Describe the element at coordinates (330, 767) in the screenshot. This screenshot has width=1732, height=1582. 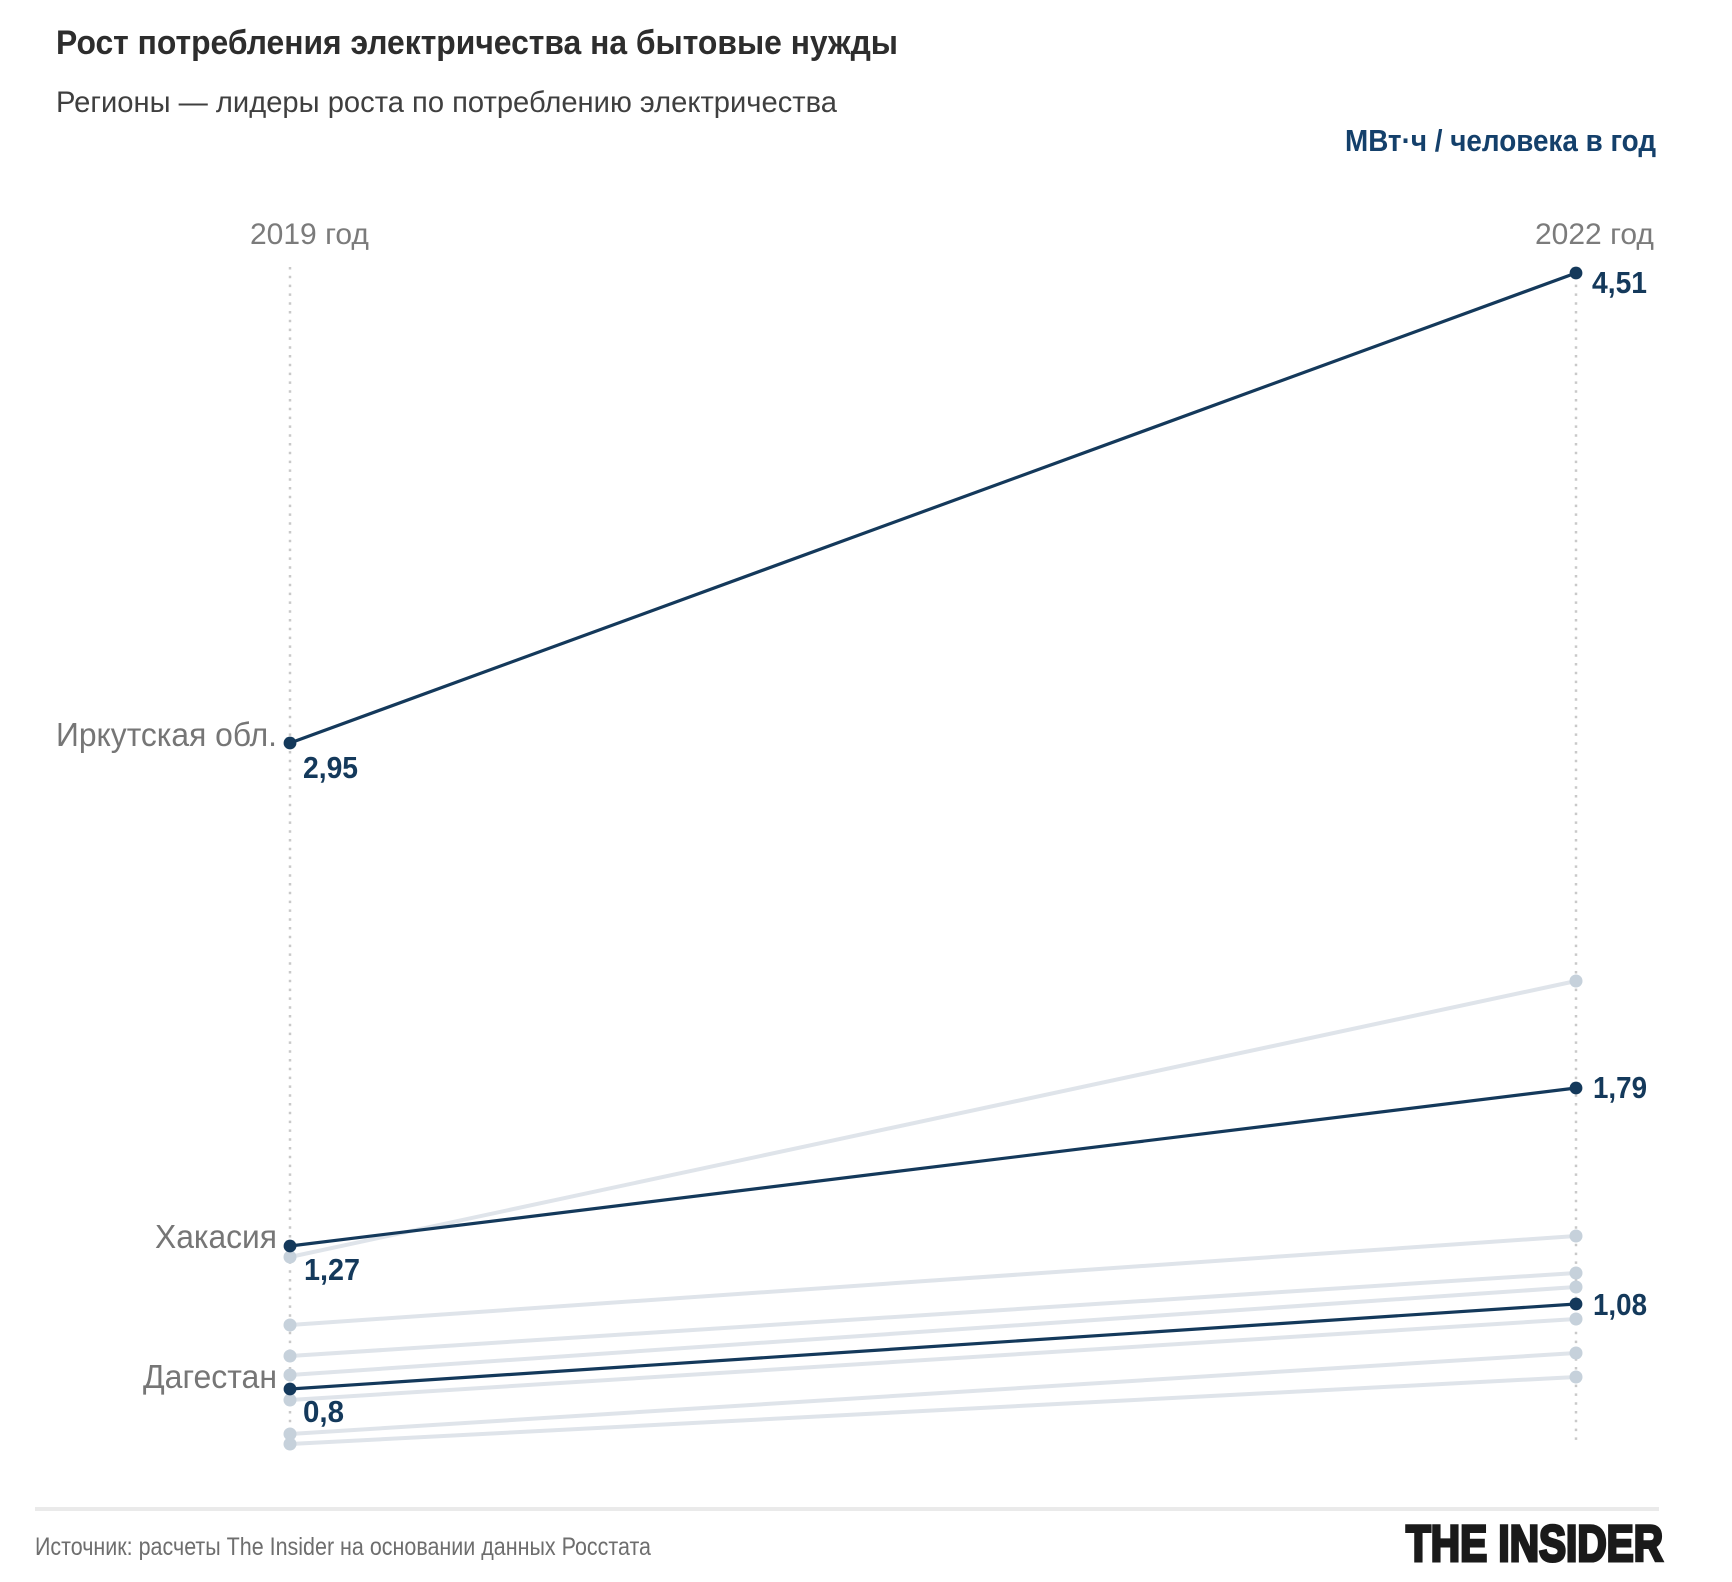
I see `svg-text: 2,95` at that location.